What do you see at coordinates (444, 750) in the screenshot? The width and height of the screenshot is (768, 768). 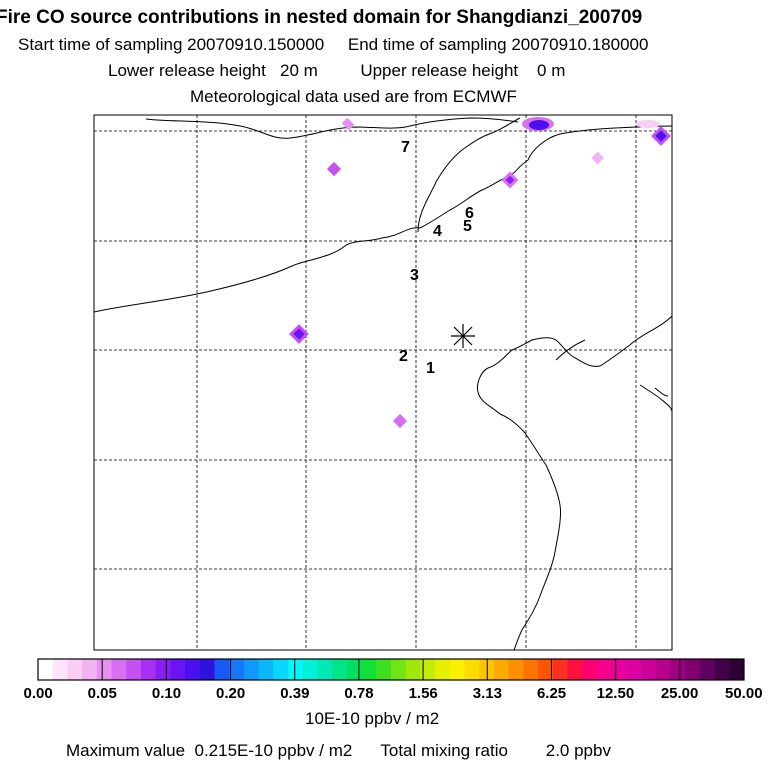 I see `total-label: Total mixing ratio` at bounding box center [444, 750].